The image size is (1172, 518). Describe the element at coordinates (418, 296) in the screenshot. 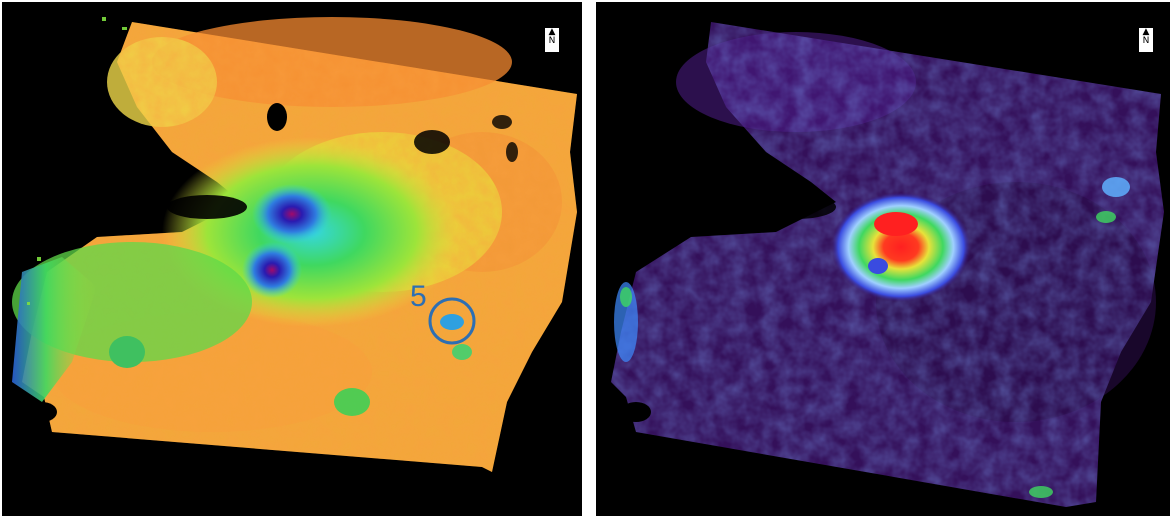

I see `annotation-label: 5` at that location.